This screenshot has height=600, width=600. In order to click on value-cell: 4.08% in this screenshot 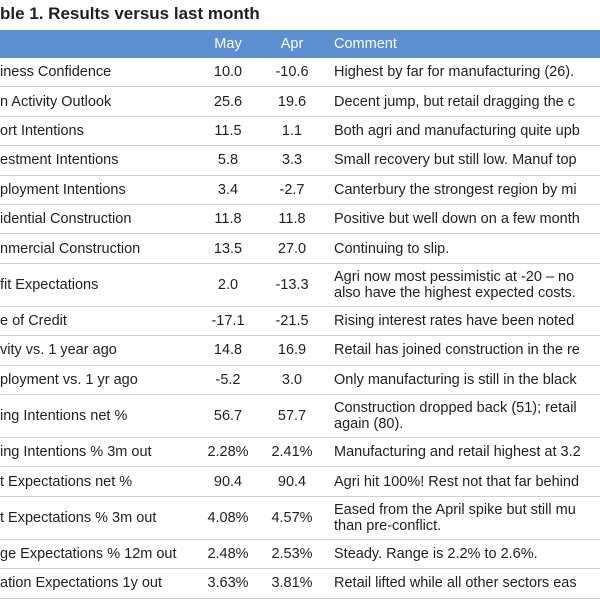, I will do `click(228, 517)`.